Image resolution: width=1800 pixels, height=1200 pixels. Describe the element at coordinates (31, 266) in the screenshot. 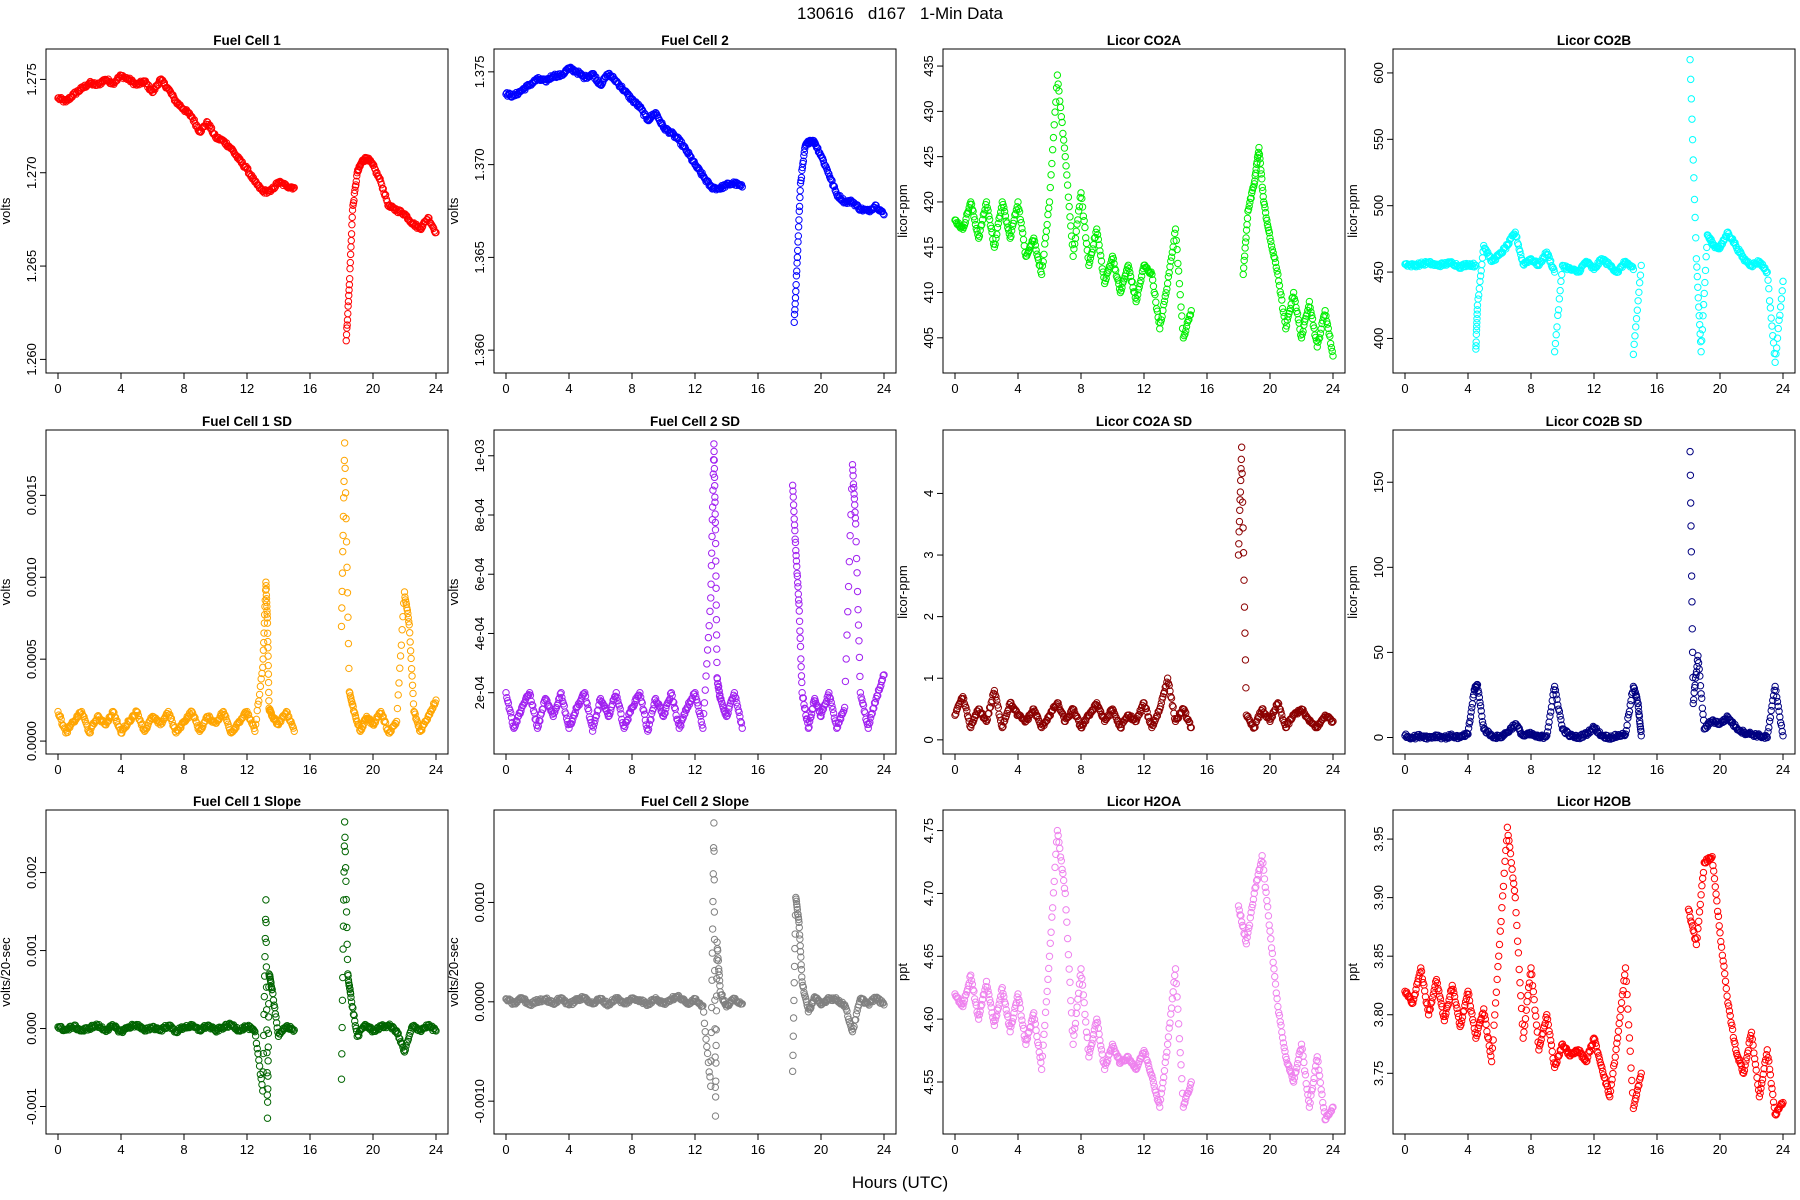

I see `y-tick-label: 1.265` at that location.